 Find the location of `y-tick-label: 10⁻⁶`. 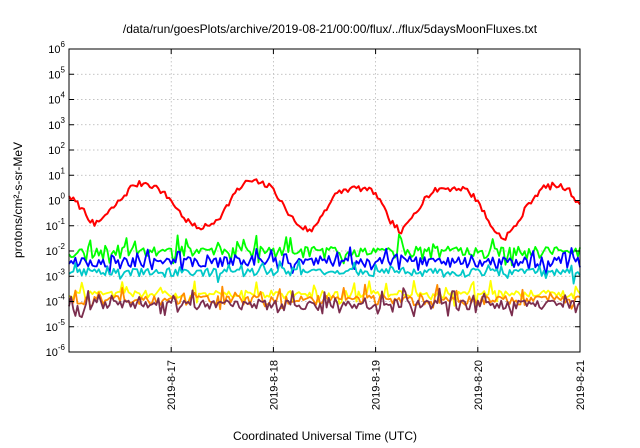

y-tick-label: 10⁻⁶ is located at coordinates (56, 351).